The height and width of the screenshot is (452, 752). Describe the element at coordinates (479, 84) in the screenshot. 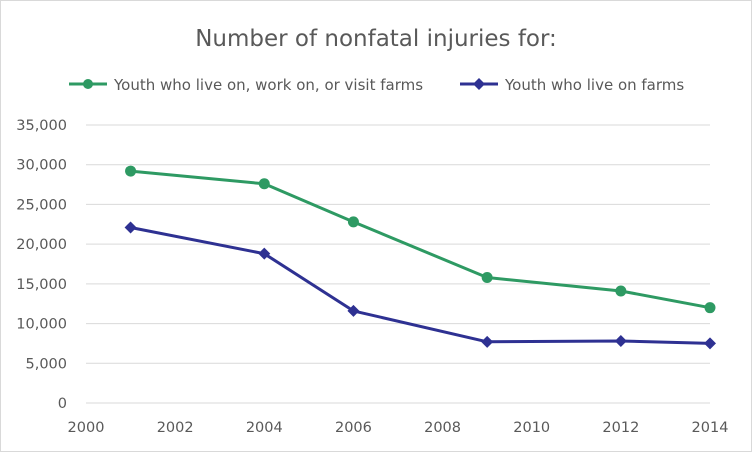

I see `legend-marker-diamond-icon` at that location.